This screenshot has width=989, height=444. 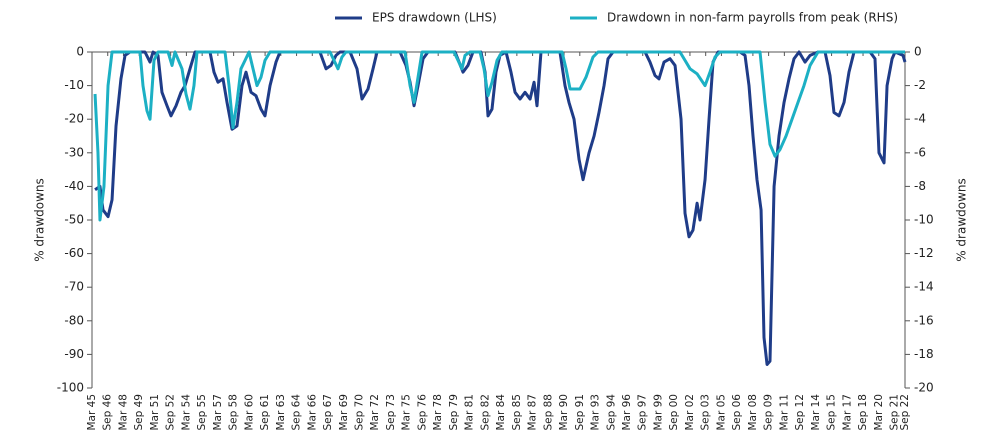 I want to click on y2-tick-label: -2, so click(x=920, y=85).